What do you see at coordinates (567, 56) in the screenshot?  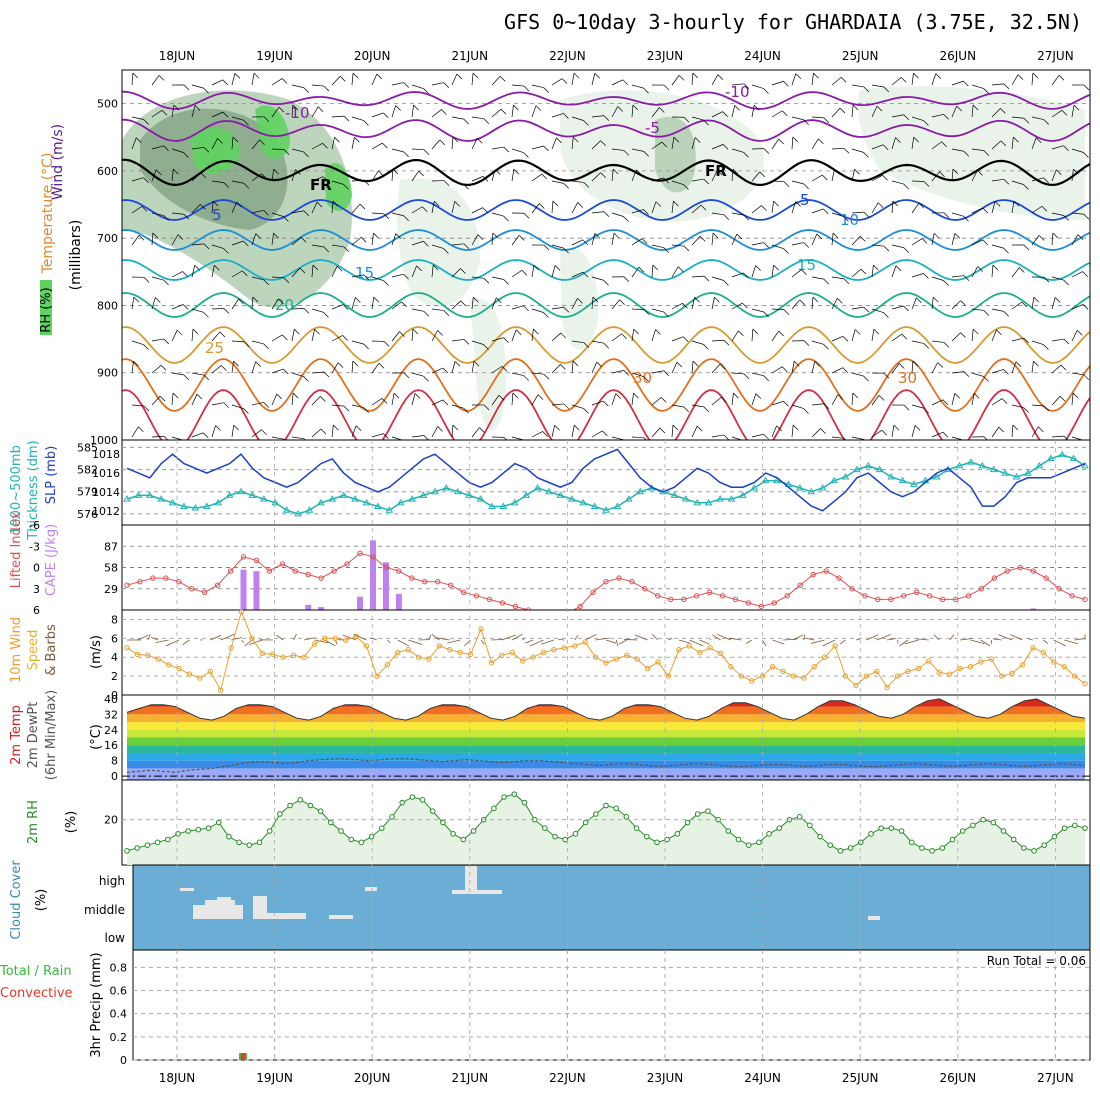 I see `x-date-label-top: 22JUN` at bounding box center [567, 56].